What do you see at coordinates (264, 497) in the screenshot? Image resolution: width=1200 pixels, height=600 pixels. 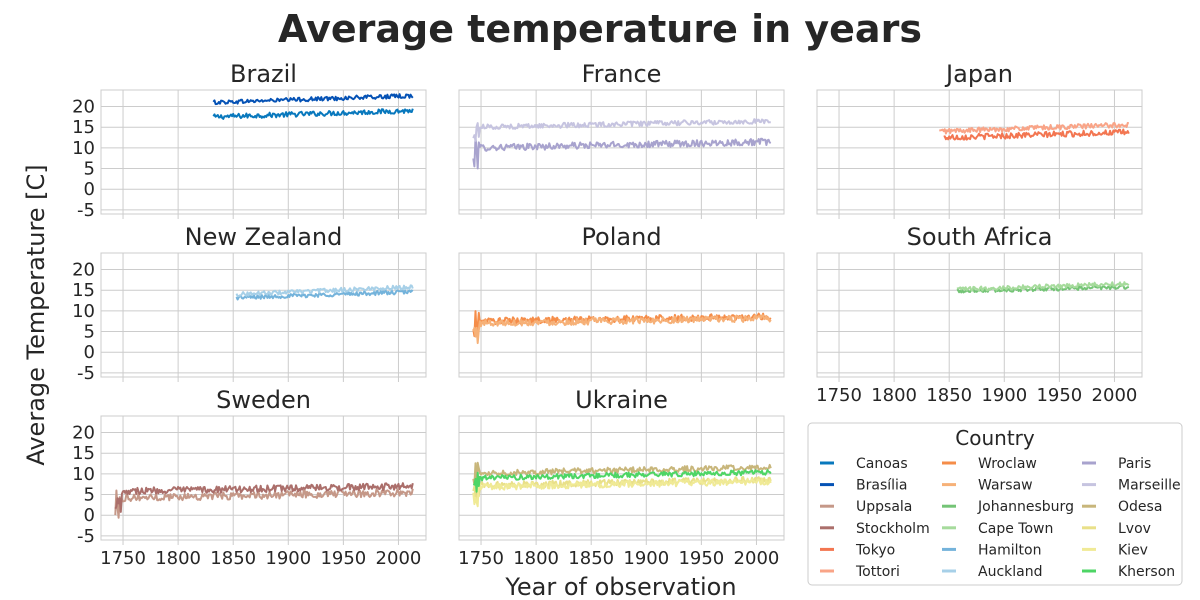 I see `series-line-stockholm` at bounding box center [264, 497].